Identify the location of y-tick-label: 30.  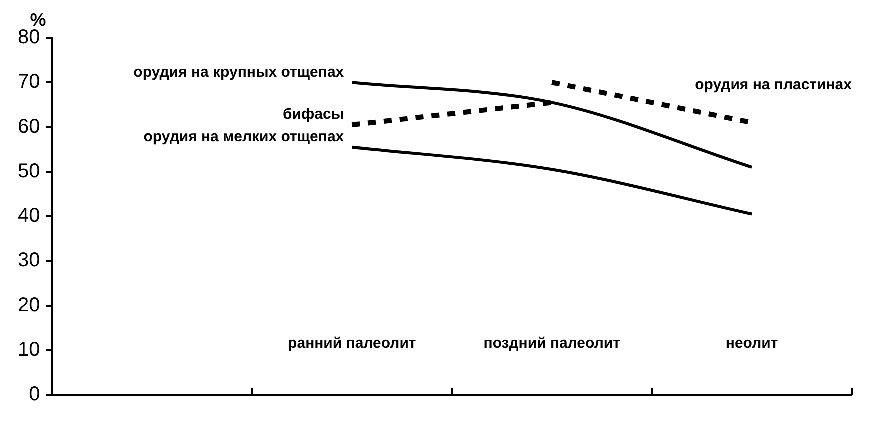
(29, 261).